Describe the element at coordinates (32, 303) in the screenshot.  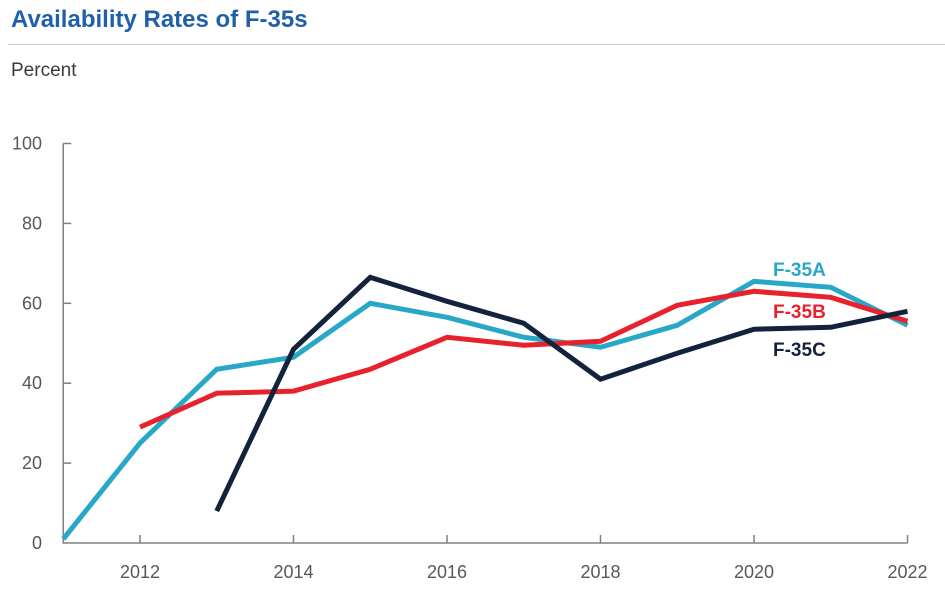
I see `y-tick-label: 60` at that location.